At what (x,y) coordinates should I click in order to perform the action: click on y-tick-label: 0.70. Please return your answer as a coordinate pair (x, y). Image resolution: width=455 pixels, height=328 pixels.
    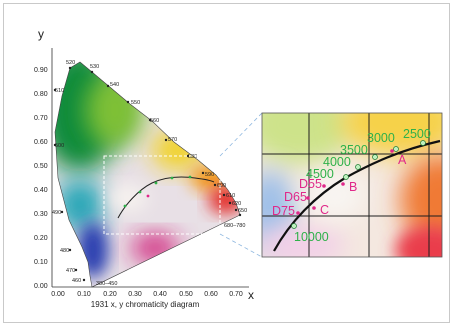
    Looking at the image, I should click on (41, 118).